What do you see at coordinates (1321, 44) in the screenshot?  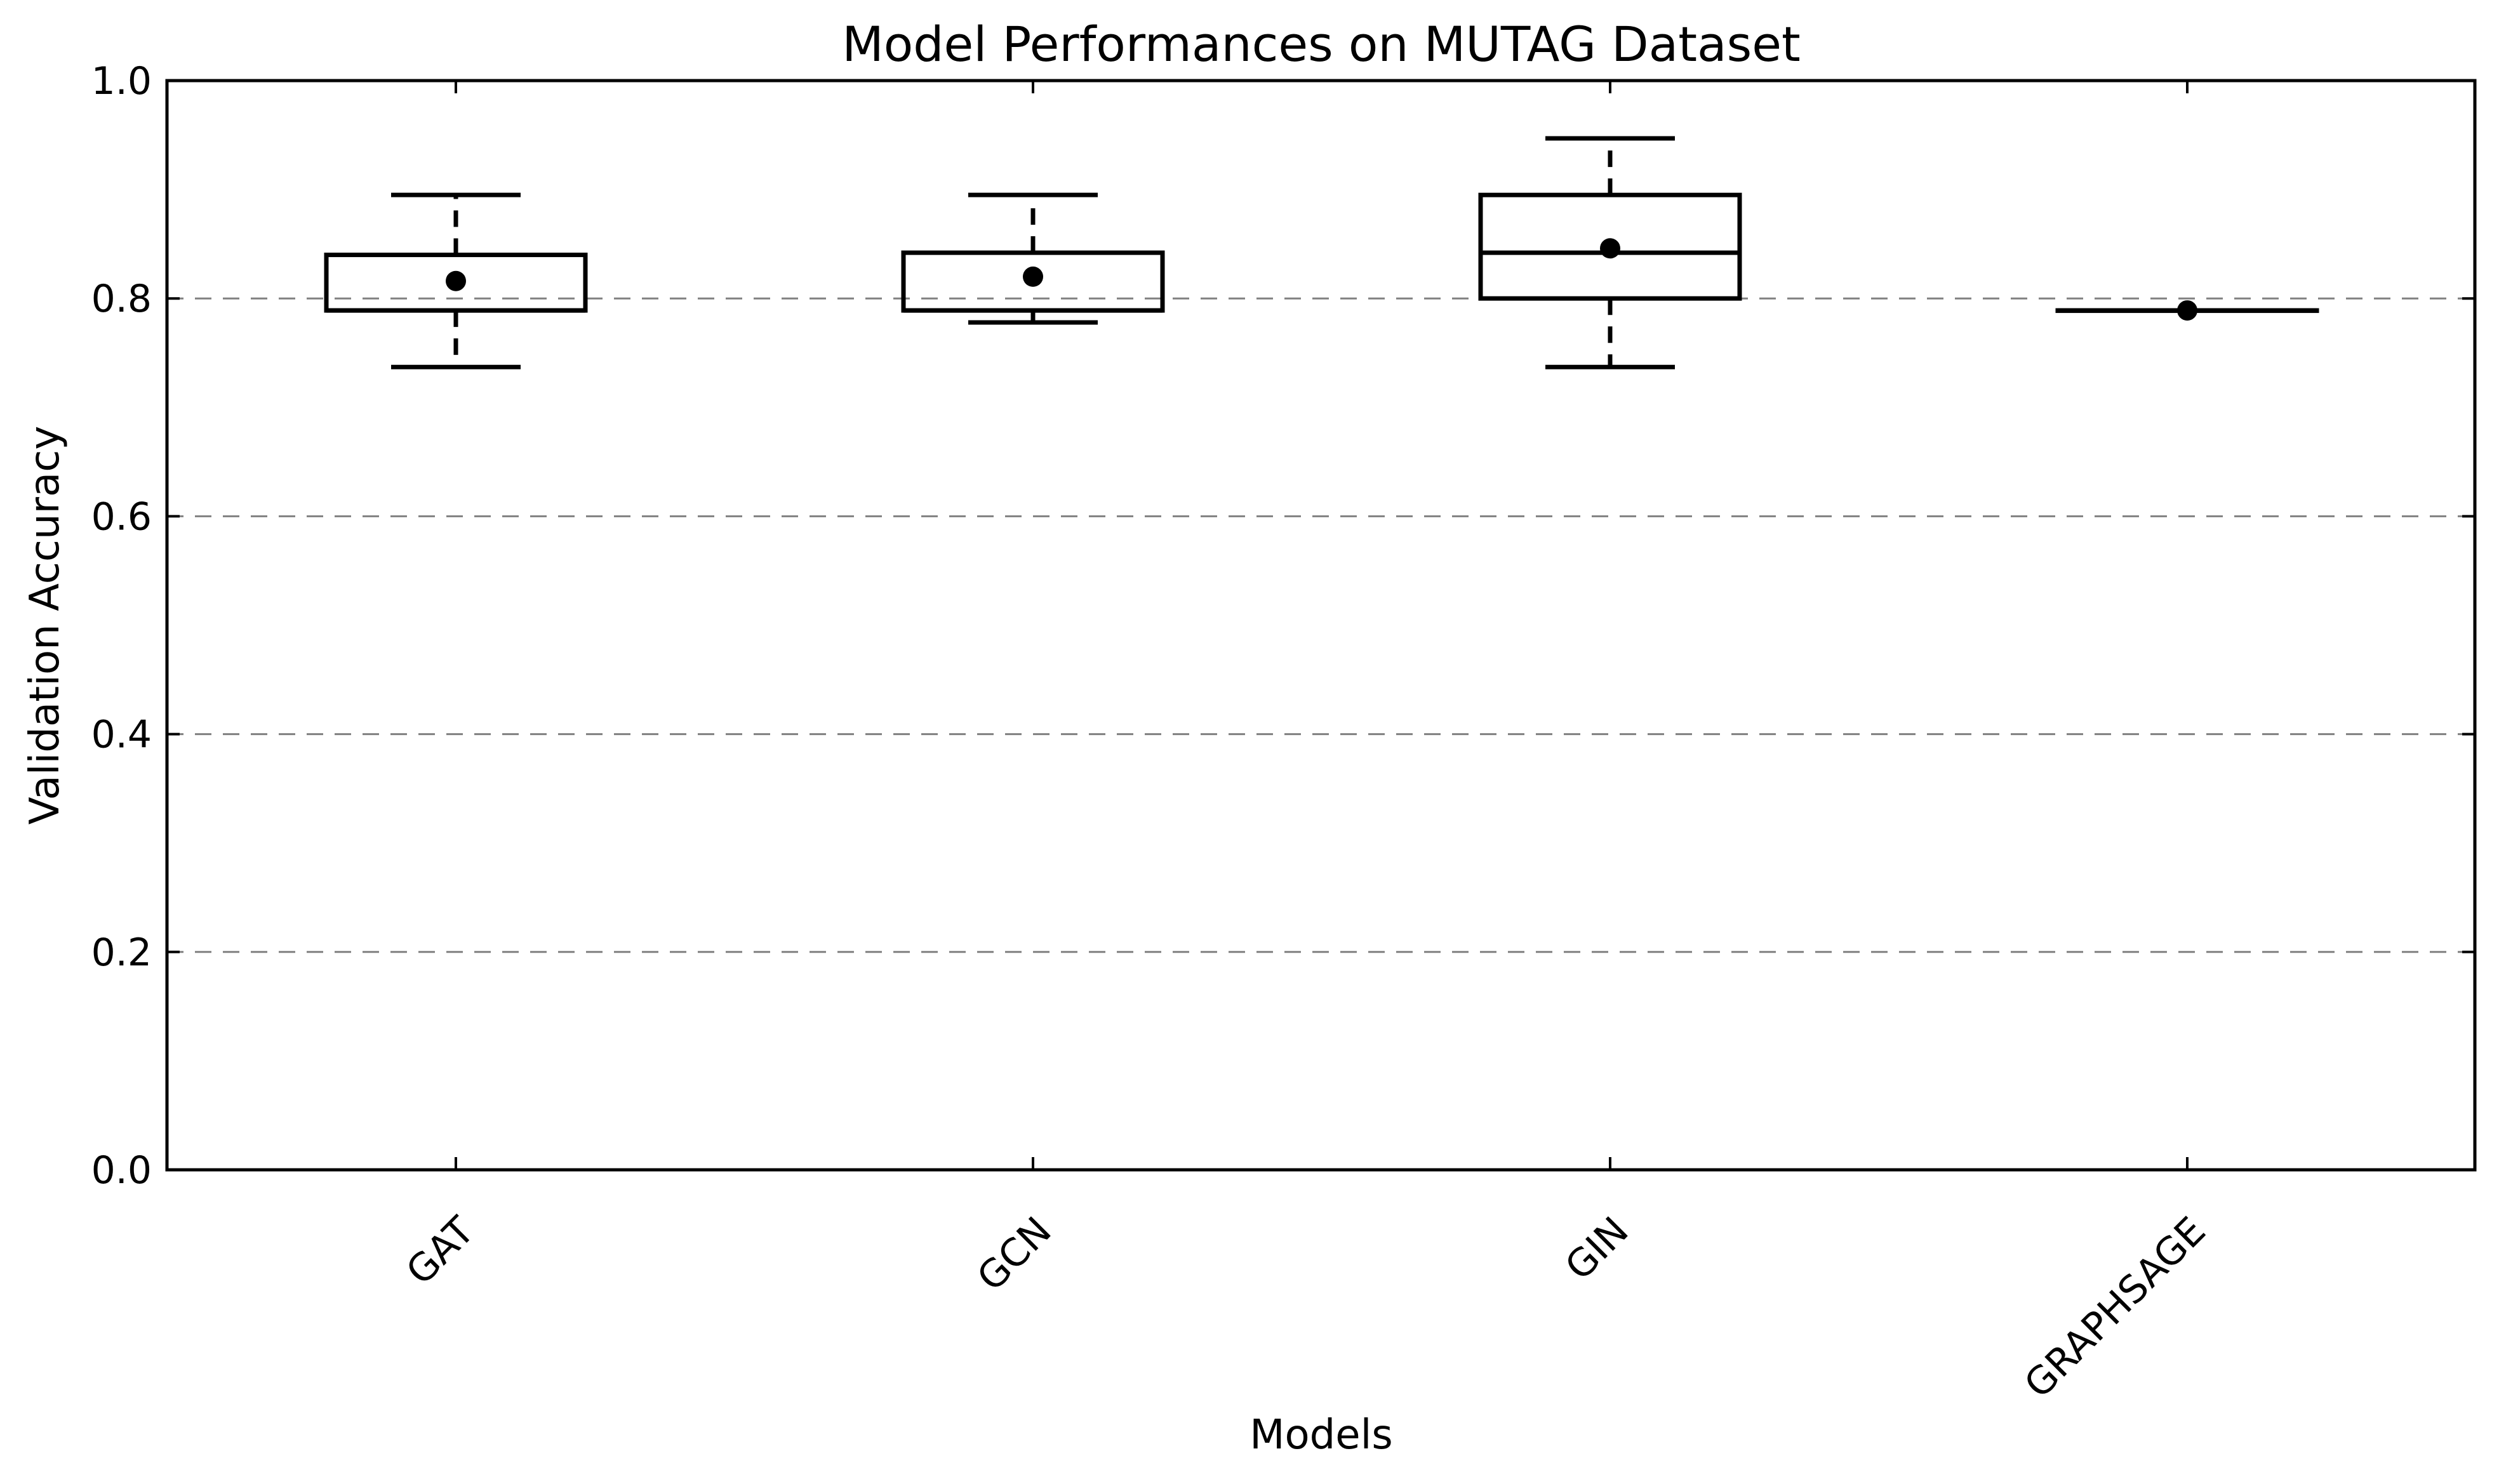 I see `chart-title: Model Performances on MUTAG Dataset` at bounding box center [1321, 44].